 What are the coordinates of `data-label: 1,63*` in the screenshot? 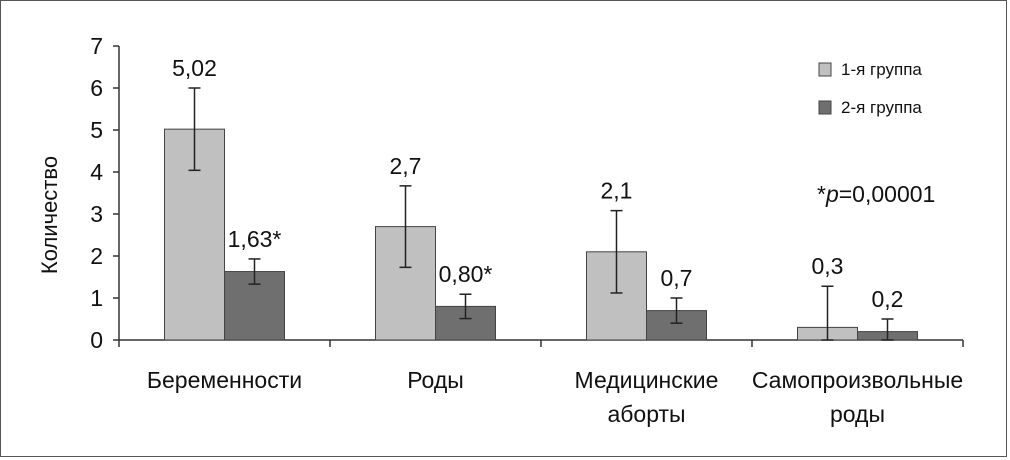 It's located at (255, 239).